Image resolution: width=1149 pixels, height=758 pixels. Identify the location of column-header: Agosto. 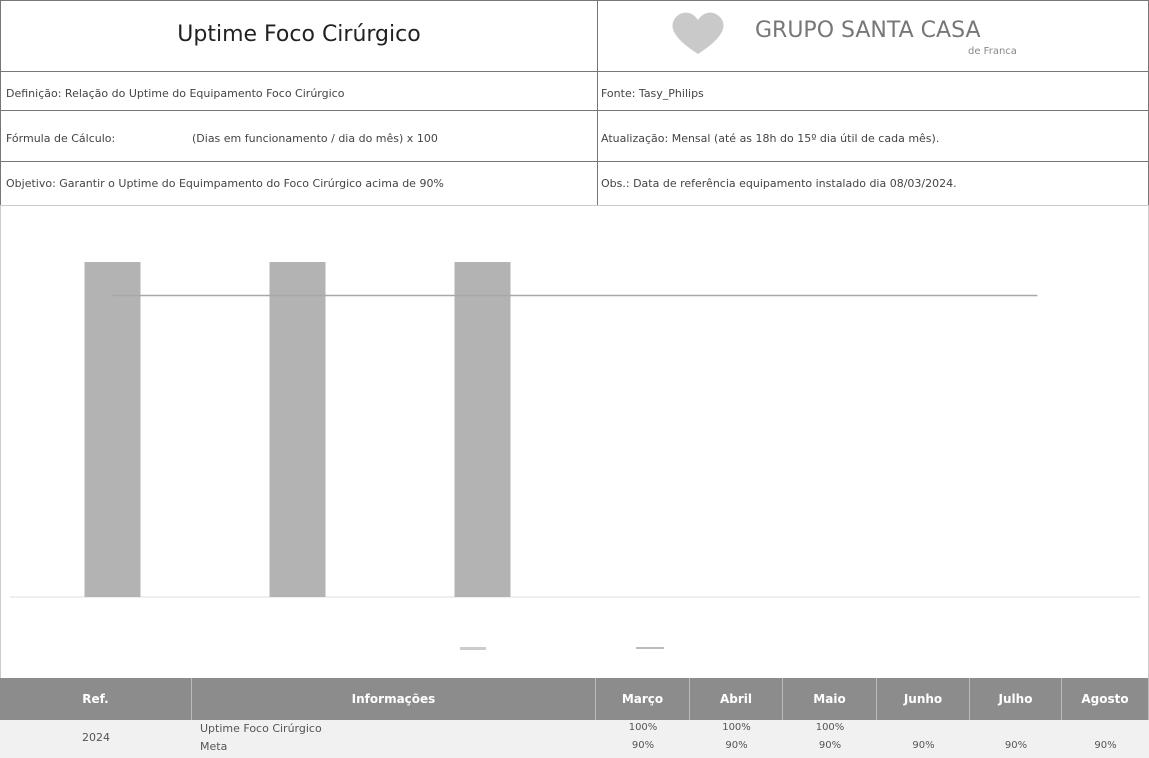
(1105, 699).